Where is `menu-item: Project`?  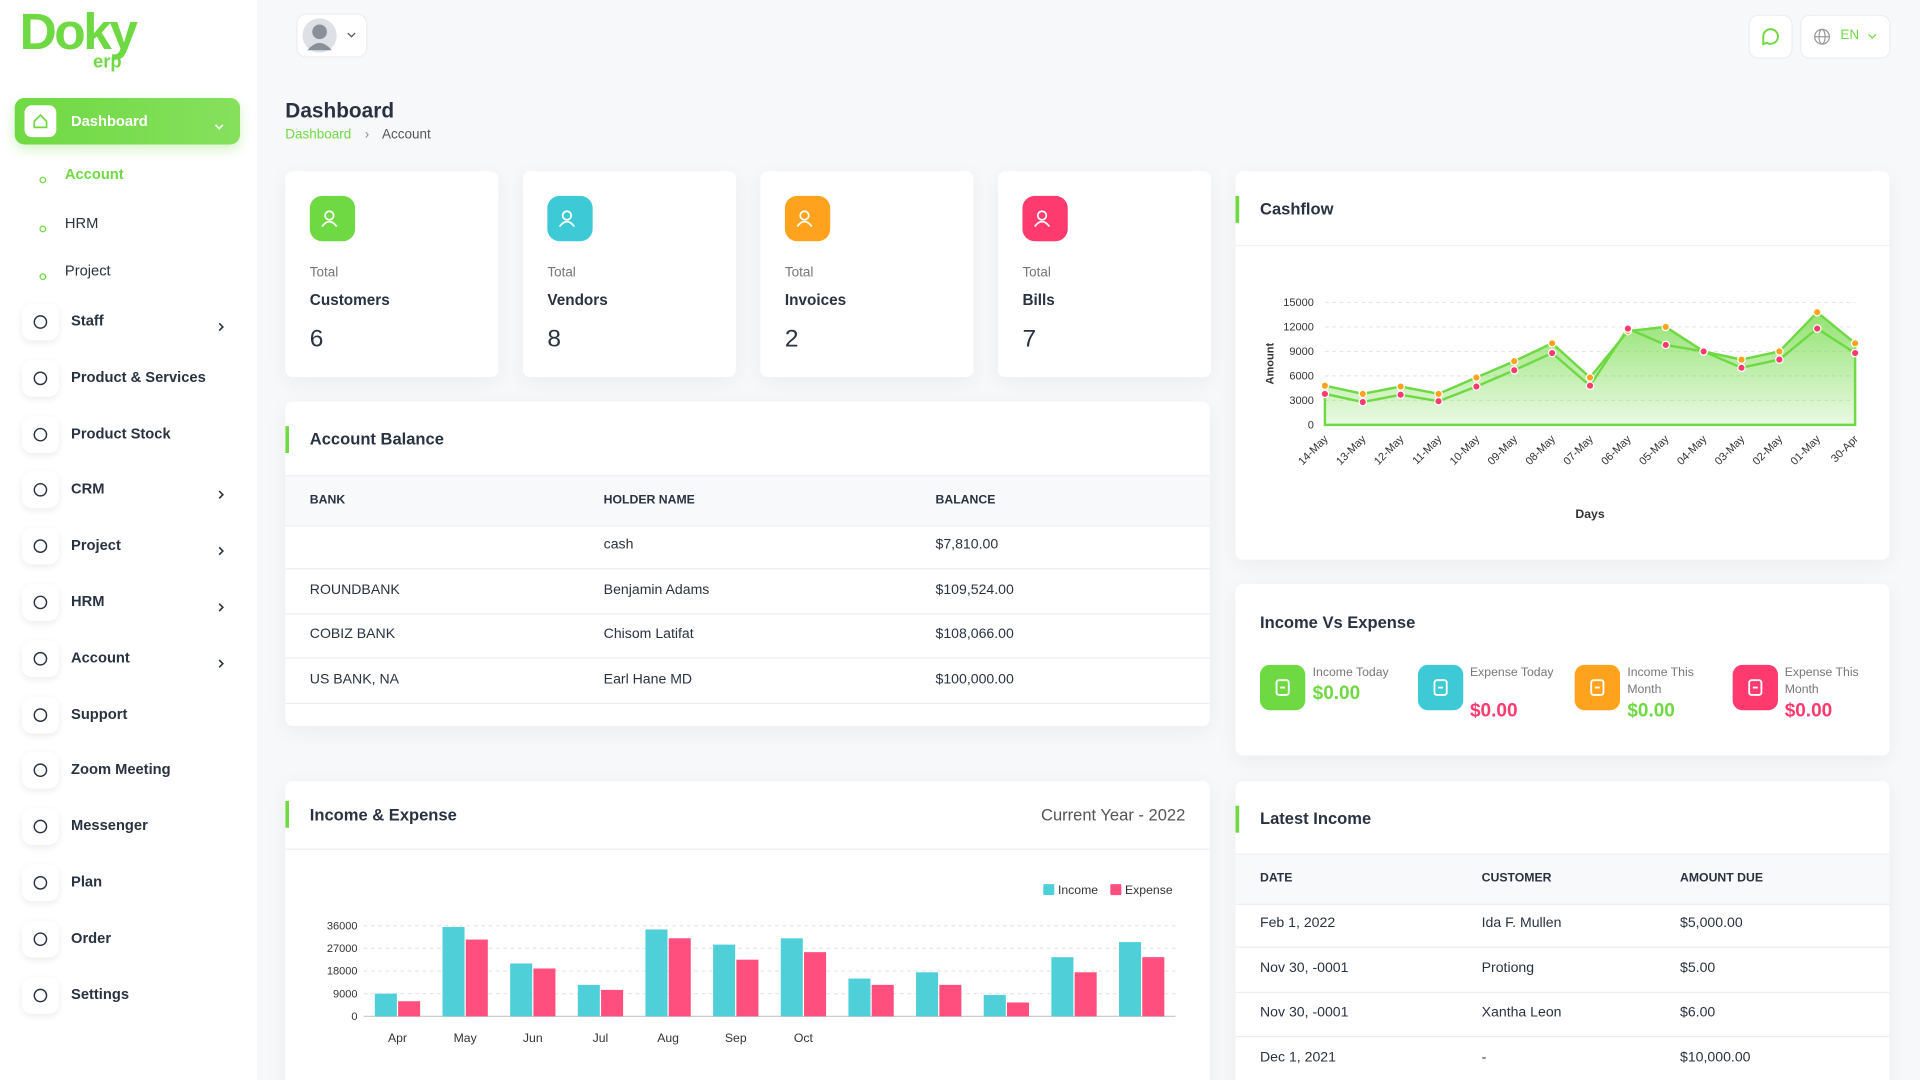 menu-item: Project is located at coordinates (127, 546).